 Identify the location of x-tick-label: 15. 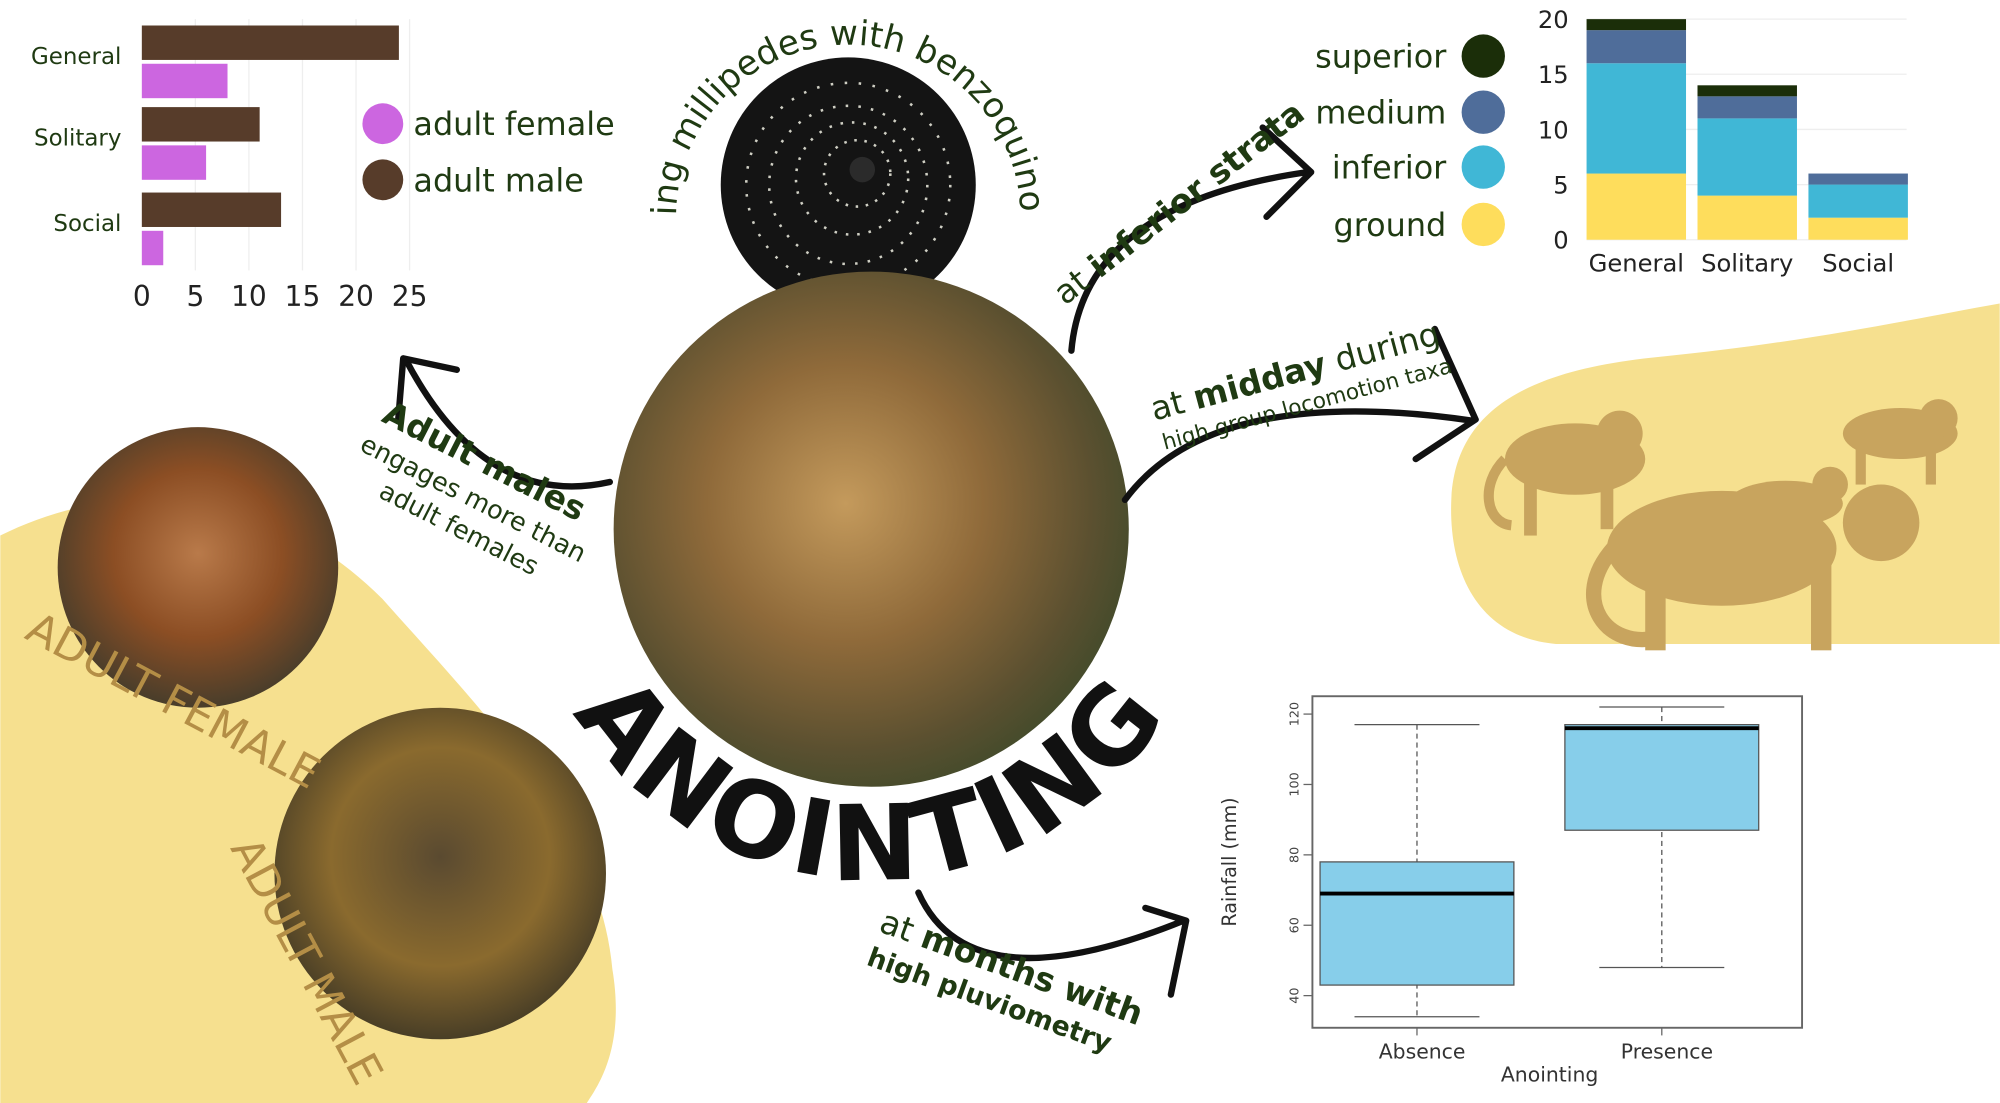
(303, 296).